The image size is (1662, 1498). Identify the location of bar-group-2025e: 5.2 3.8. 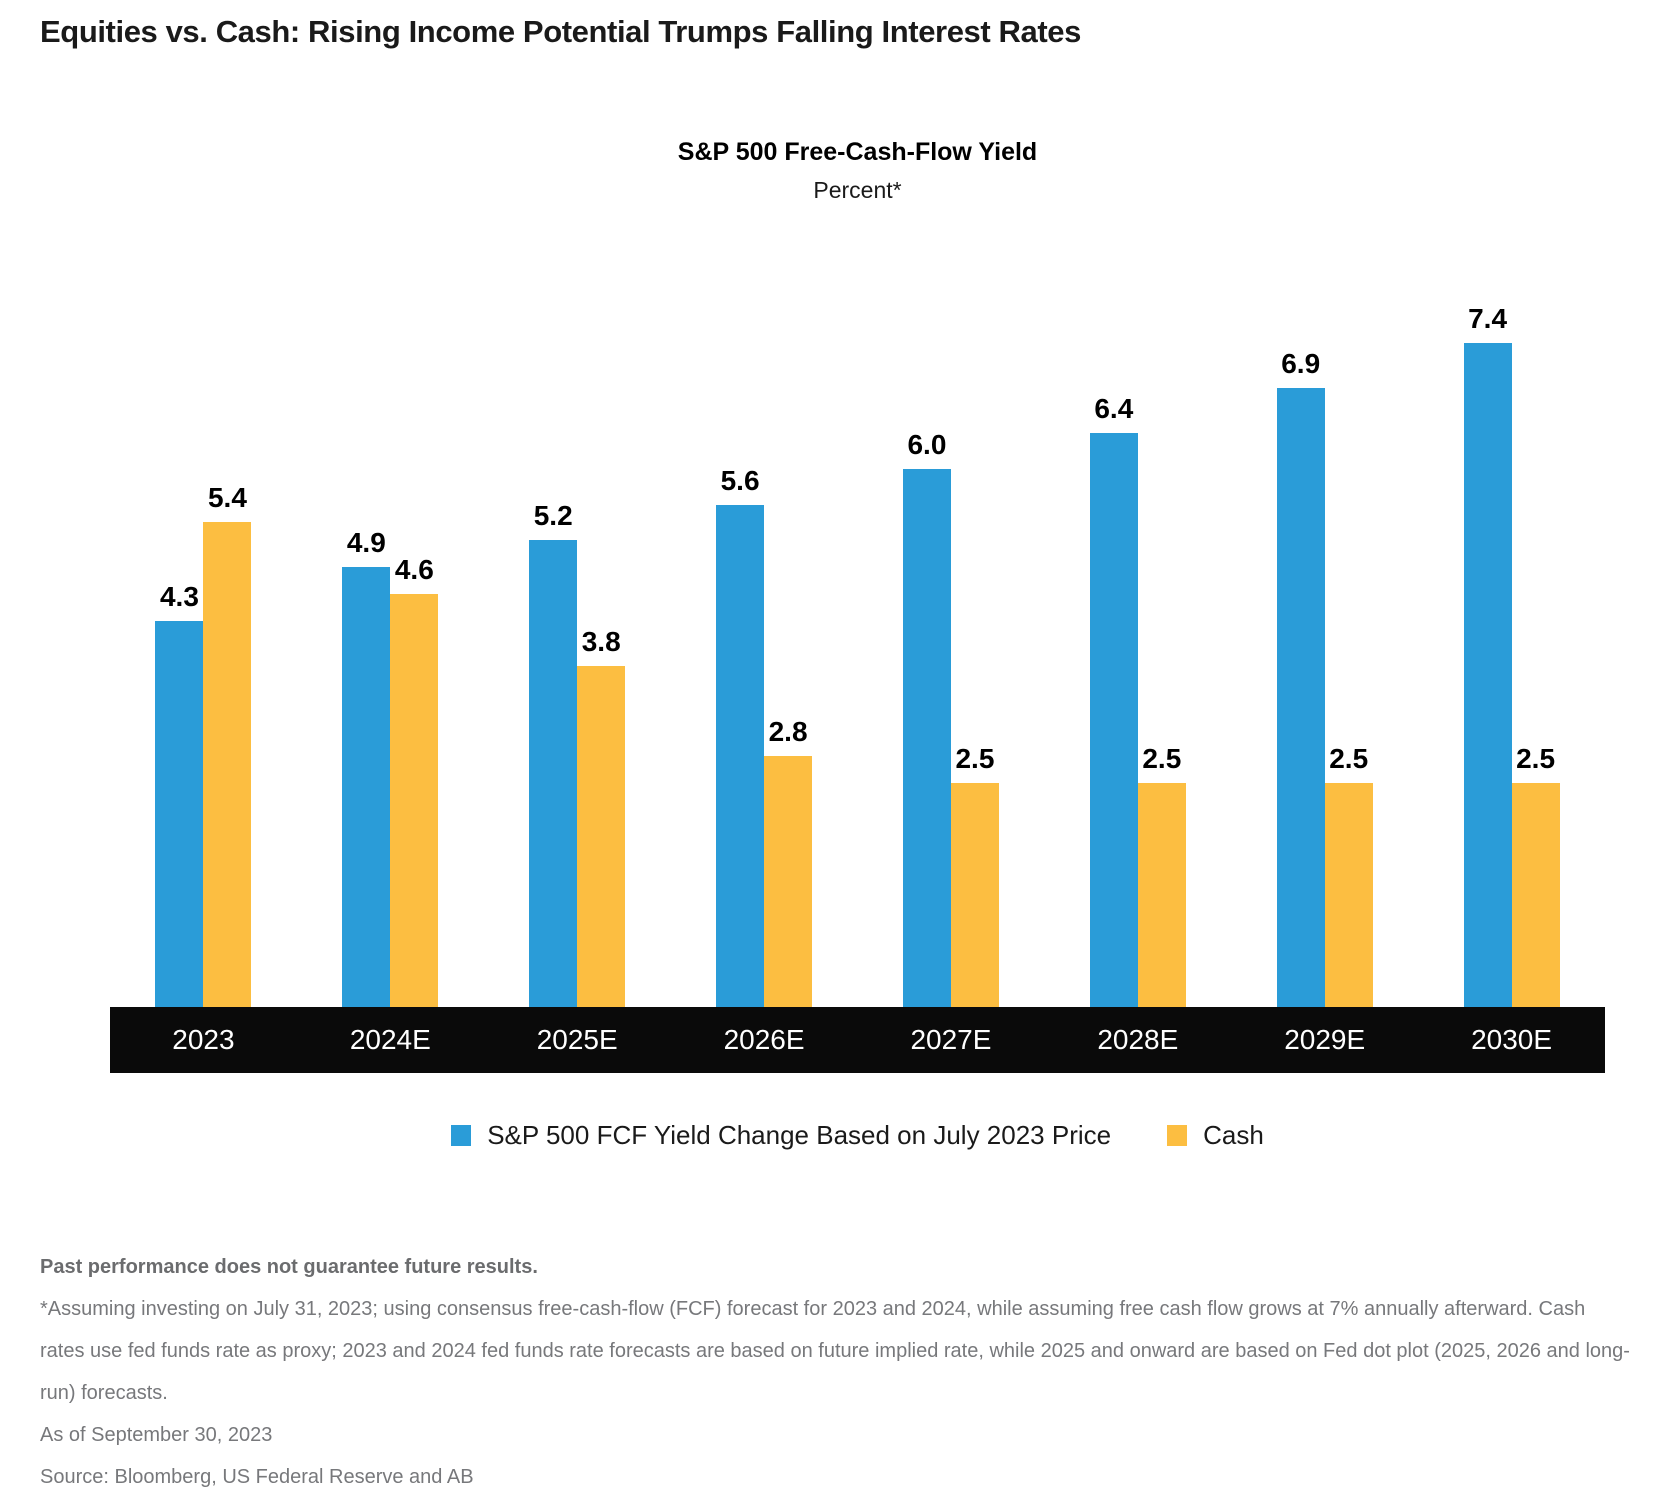
(577, 675).